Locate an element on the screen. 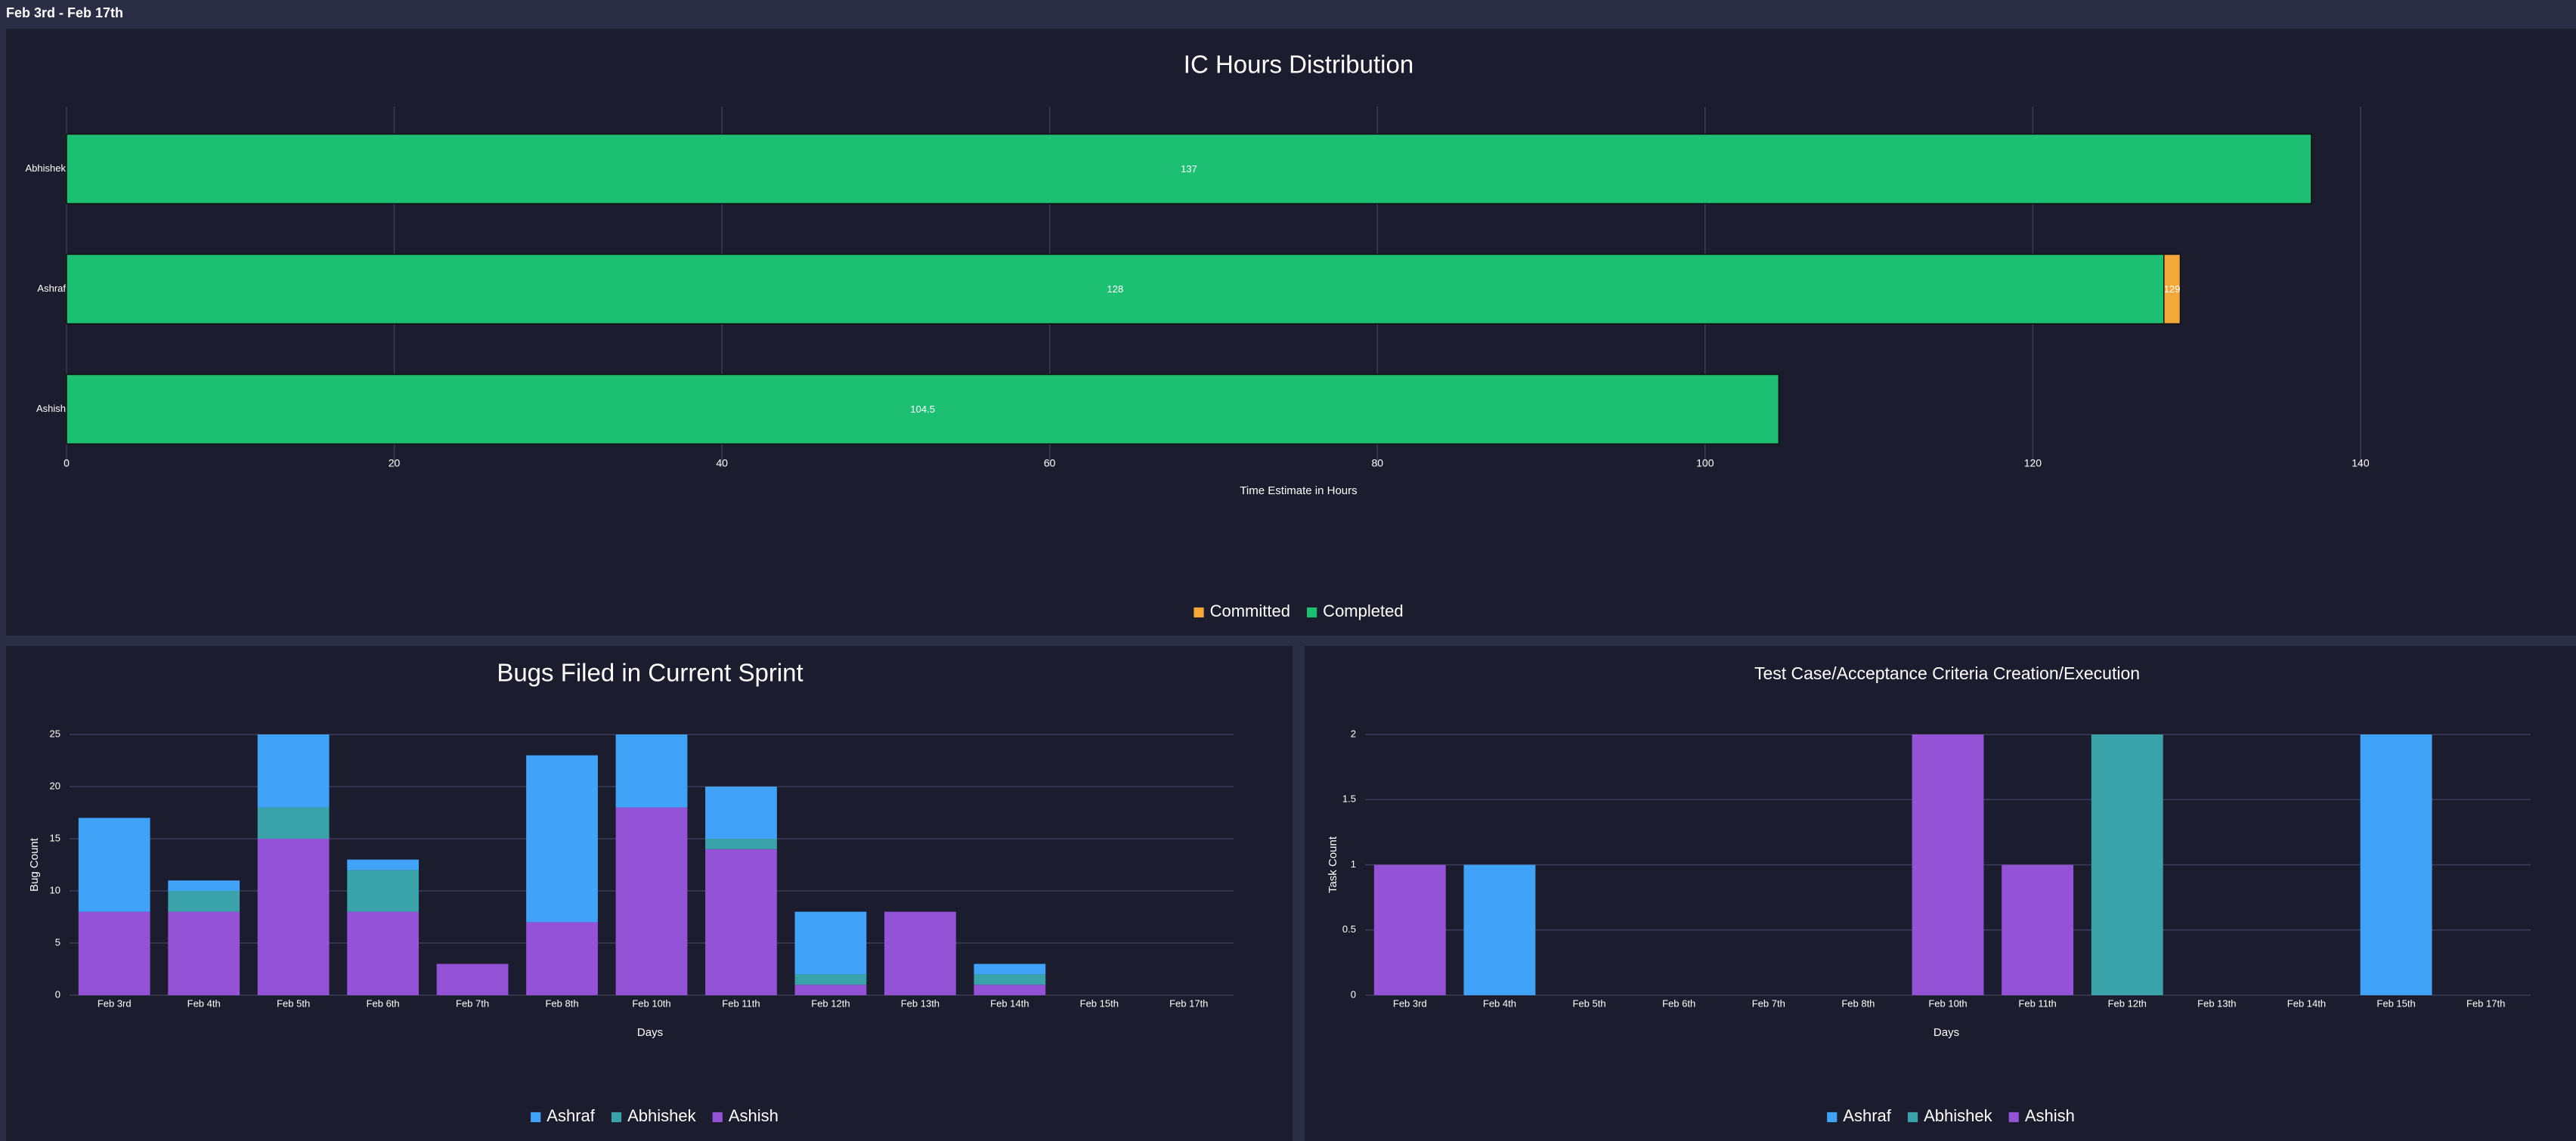 The image size is (2576, 1141). bar-ashish-feb-8th is located at coordinates (562, 958).